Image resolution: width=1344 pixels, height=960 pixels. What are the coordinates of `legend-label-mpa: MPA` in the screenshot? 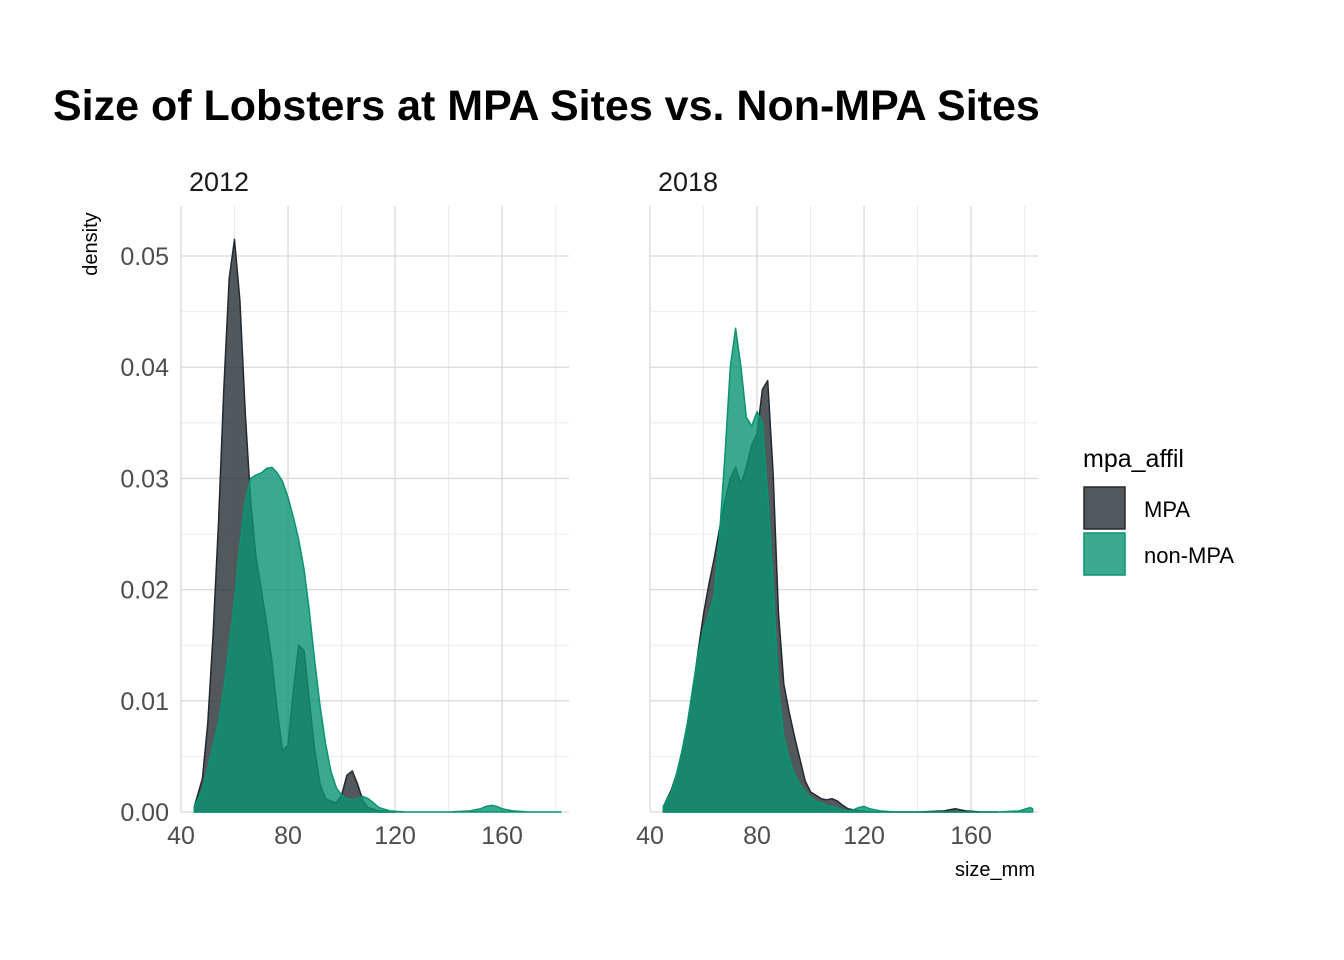 It's located at (1167, 509).